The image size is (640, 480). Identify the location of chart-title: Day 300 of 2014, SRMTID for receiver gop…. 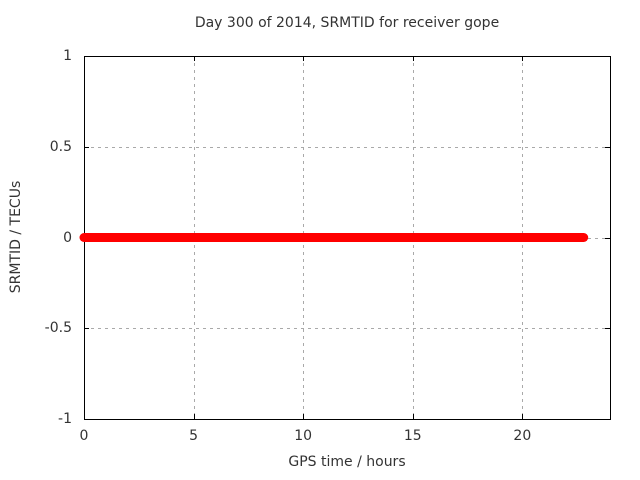
(347, 23).